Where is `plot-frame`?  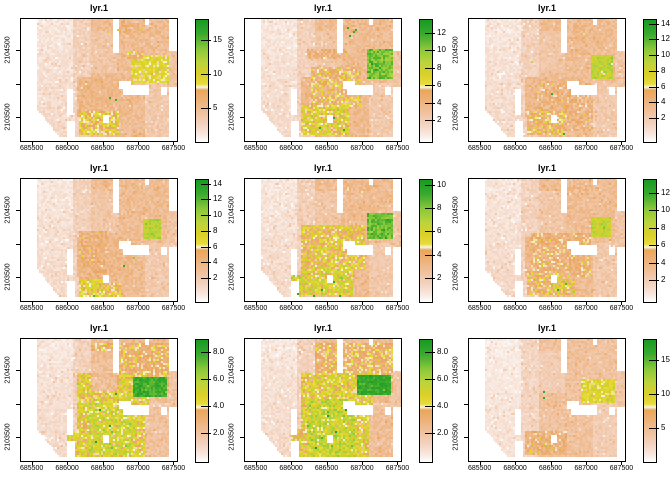
plot-frame is located at coordinates (547, 240).